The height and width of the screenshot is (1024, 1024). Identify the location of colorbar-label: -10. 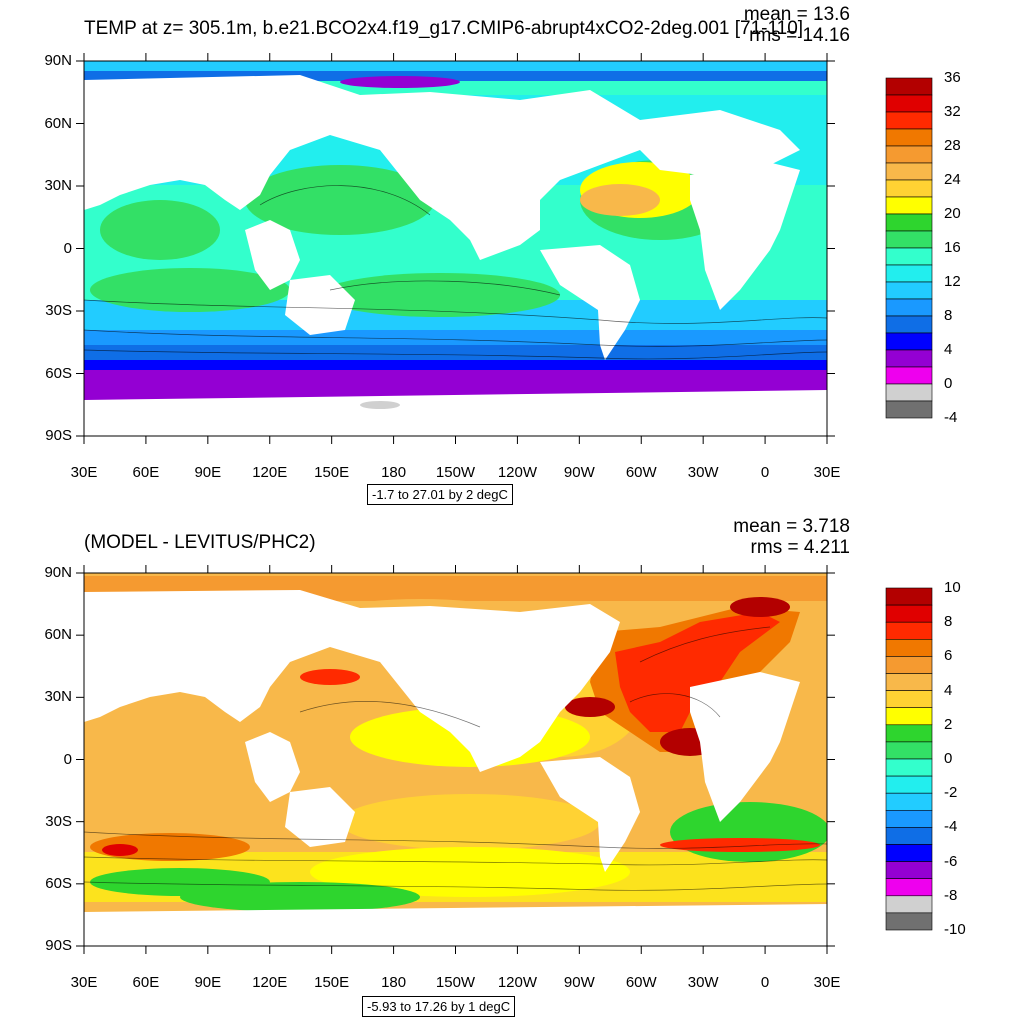
(955, 929).